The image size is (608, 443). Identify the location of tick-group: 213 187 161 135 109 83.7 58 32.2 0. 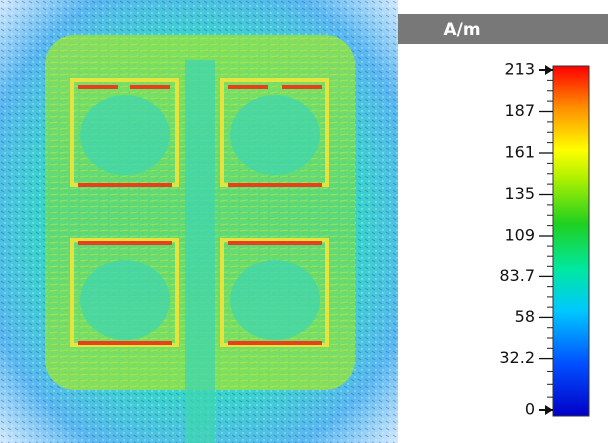
(526, 239).